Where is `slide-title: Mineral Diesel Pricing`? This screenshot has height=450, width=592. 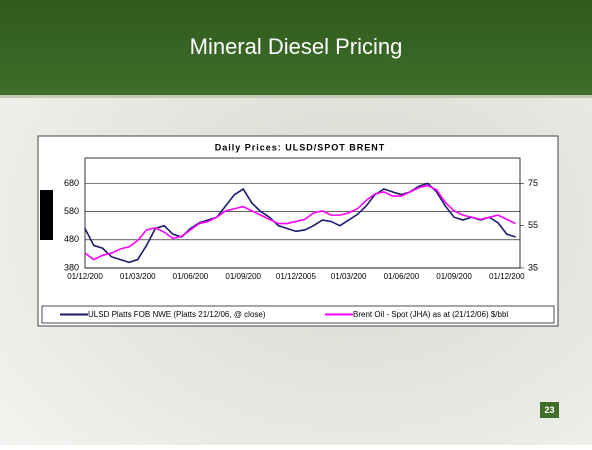 slide-title: Mineral Diesel Pricing is located at coordinates (296, 46).